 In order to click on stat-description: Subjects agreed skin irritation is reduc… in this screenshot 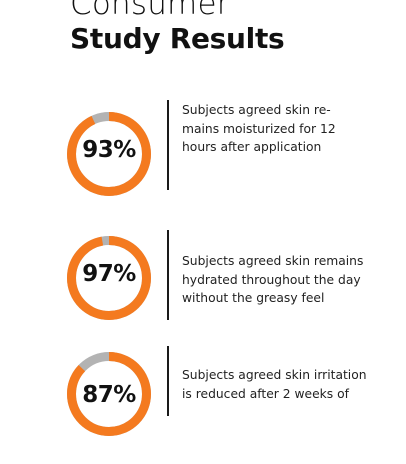, I will do `click(274, 384)`.